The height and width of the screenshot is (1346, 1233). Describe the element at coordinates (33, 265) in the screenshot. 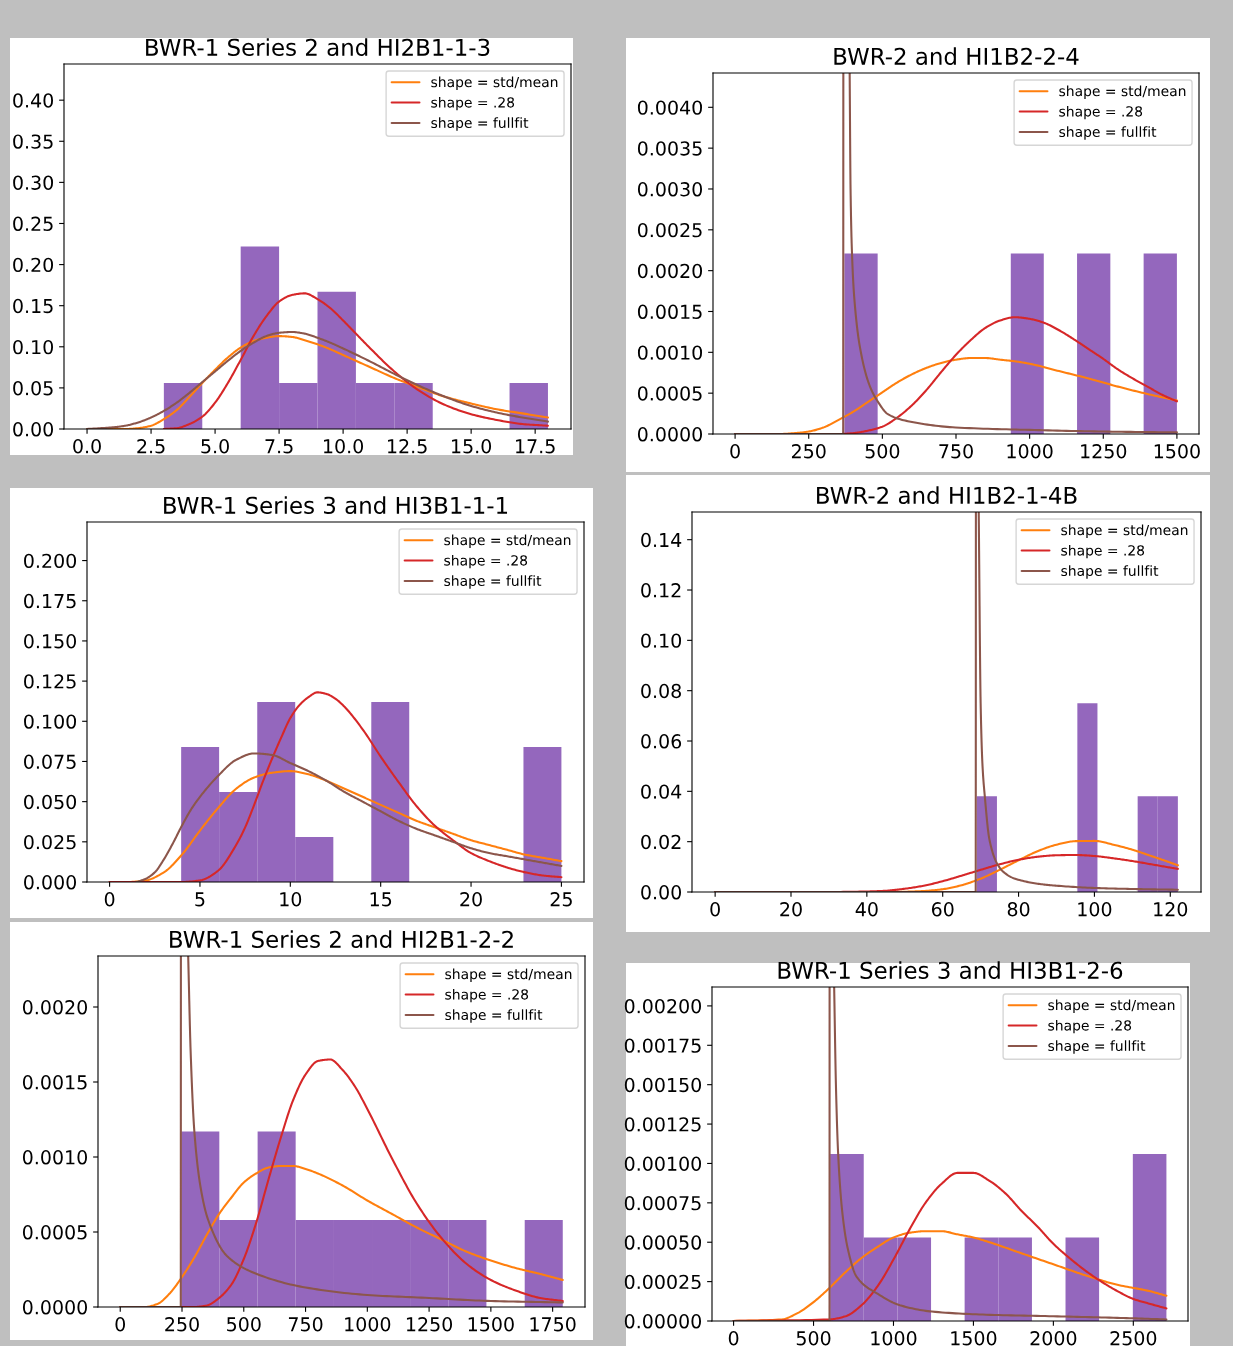

I see `y-tick-label: 0.20` at that location.